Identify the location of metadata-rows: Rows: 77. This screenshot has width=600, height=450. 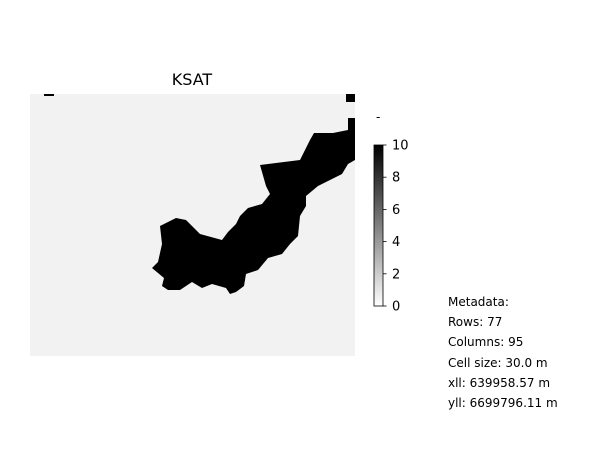
(475, 322).